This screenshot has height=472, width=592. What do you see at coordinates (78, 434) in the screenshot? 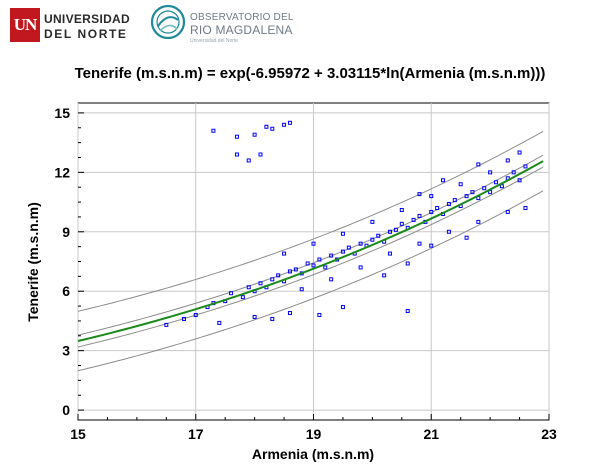
I see `x-tick-label: 15` at bounding box center [78, 434].